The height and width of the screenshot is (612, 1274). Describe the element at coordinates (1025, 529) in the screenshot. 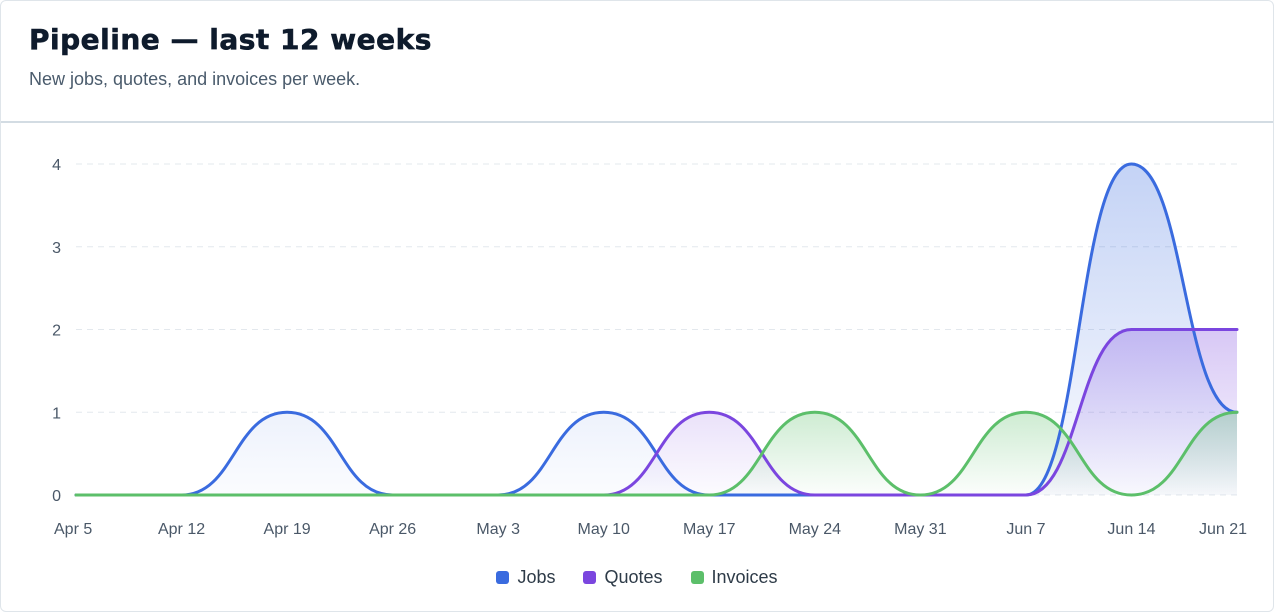

I see `x-tick-label: Jun 7` at that location.